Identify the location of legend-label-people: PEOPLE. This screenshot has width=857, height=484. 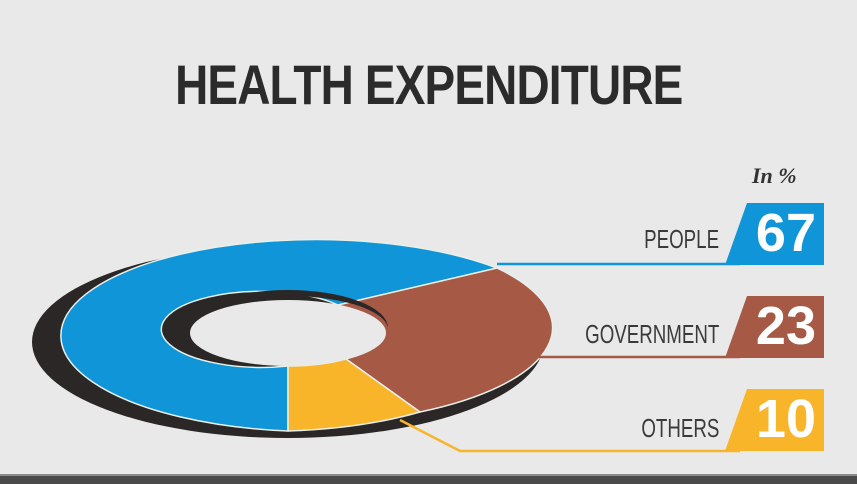
(681, 239).